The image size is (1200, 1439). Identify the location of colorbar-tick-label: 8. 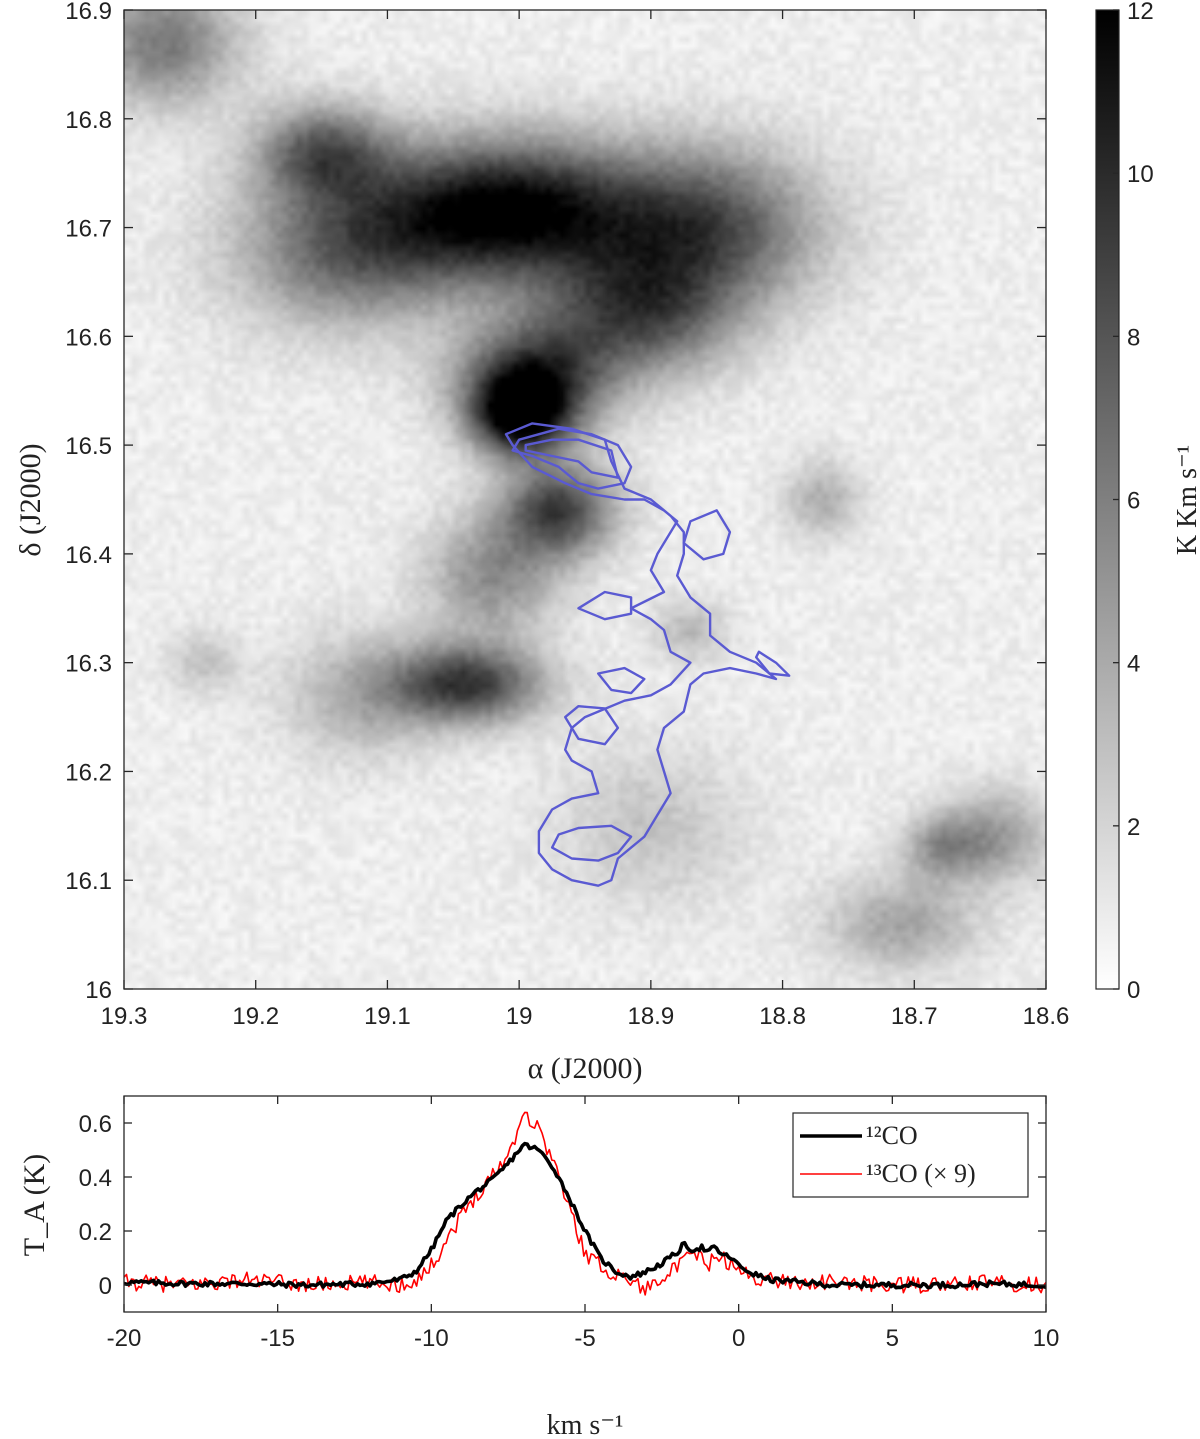
(1133, 337).